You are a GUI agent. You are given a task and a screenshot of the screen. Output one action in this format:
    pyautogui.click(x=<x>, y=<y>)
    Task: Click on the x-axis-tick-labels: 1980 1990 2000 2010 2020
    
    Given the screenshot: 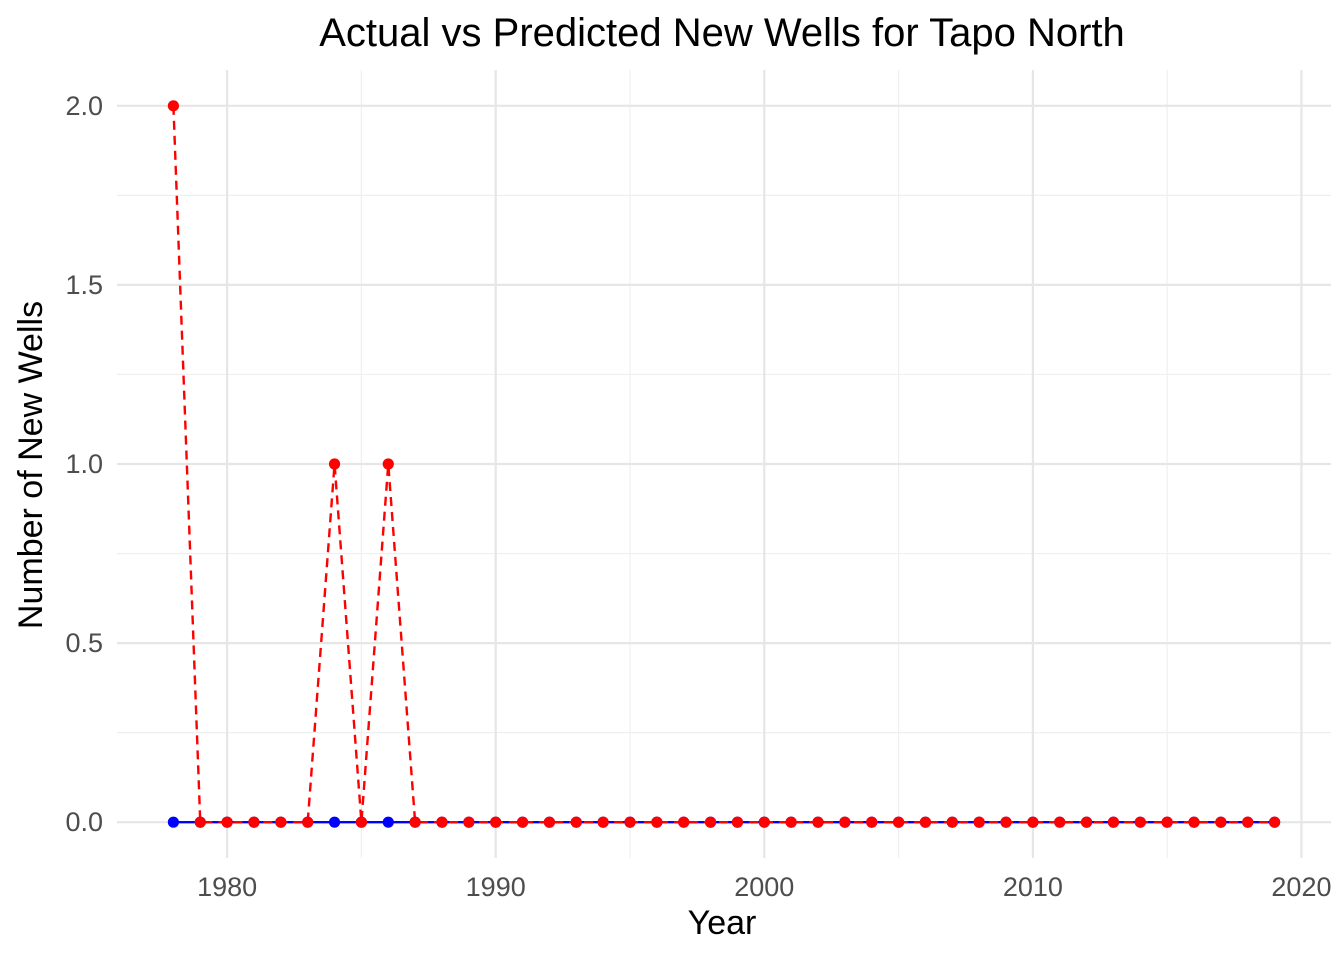 What is the action you would take?
    pyautogui.click(x=764, y=887)
    